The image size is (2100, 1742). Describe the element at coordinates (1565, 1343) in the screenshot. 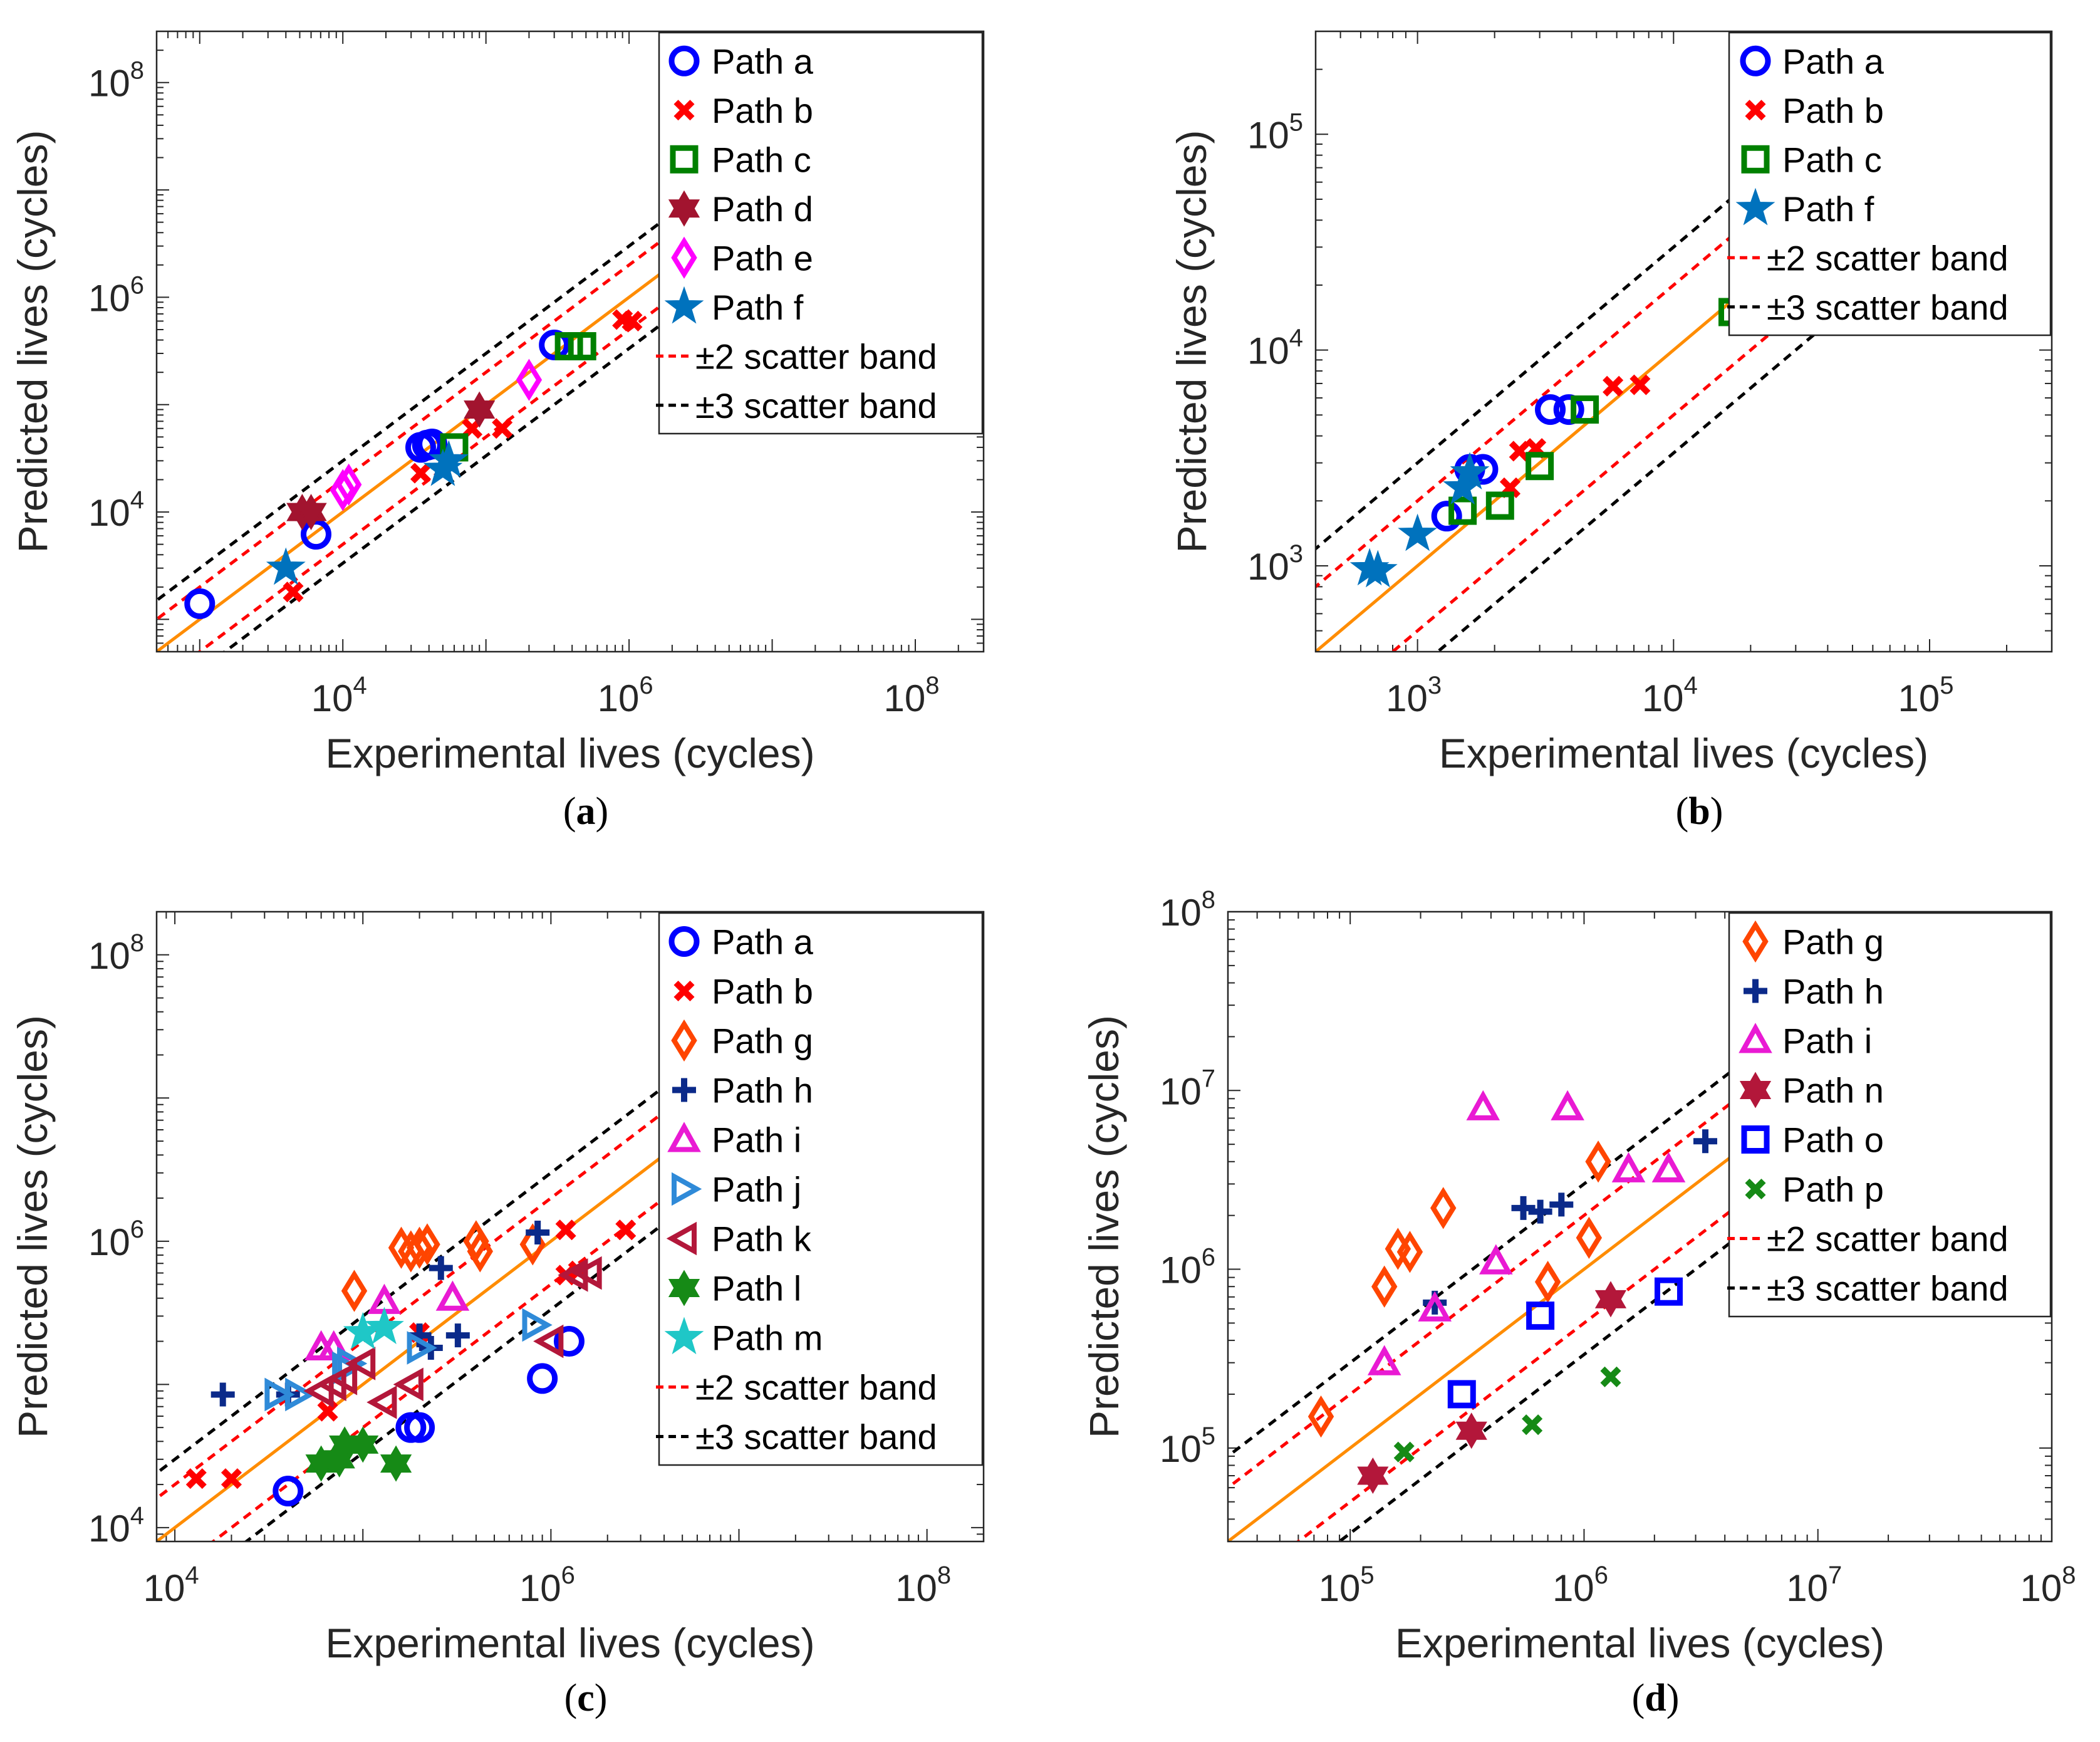

I see `series-path-o` at that location.